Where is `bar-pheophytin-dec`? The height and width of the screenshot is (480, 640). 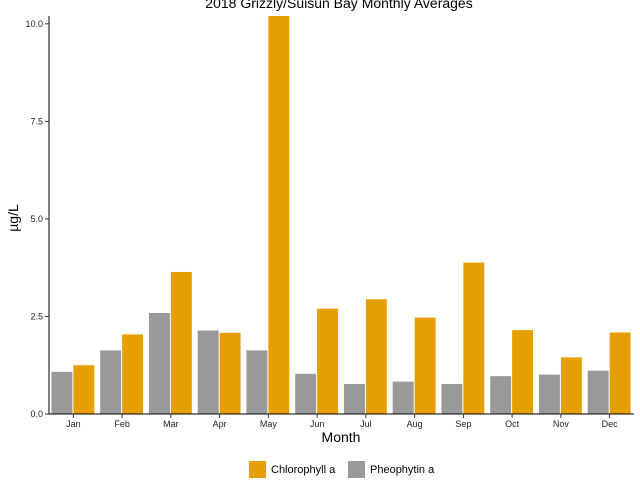 bar-pheophytin-dec is located at coordinates (598, 392).